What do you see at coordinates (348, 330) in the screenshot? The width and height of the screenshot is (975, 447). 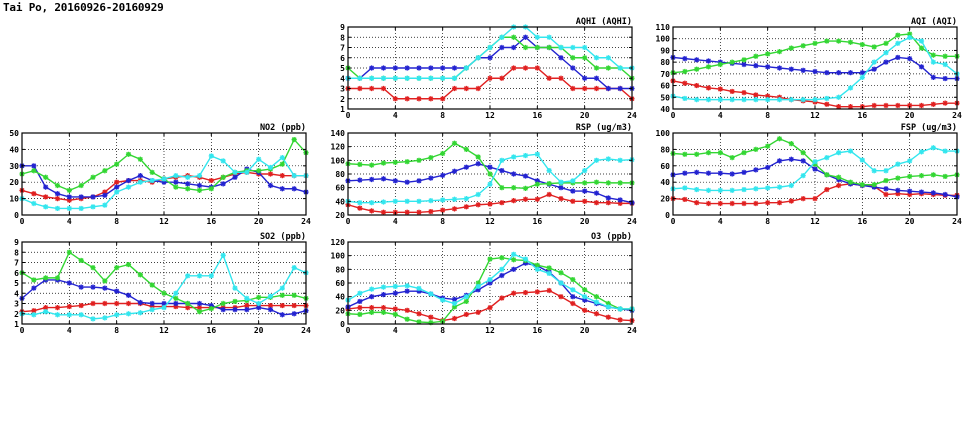 I see `o3-xtick-label: 0` at bounding box center [348, 330].